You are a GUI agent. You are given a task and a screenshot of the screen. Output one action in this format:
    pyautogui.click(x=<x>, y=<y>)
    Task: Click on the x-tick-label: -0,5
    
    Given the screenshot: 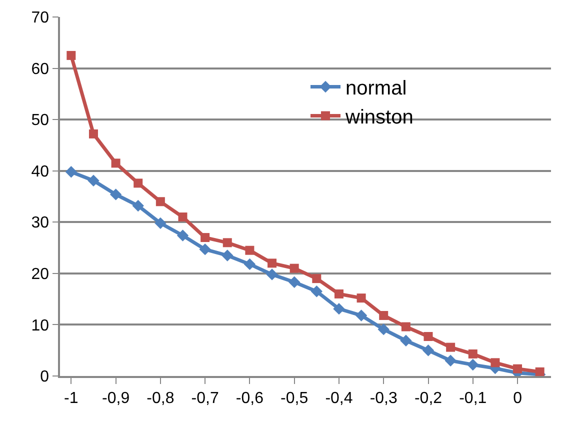 What is the action you would take?
    pyautogui.click(x=294, y=398)
    